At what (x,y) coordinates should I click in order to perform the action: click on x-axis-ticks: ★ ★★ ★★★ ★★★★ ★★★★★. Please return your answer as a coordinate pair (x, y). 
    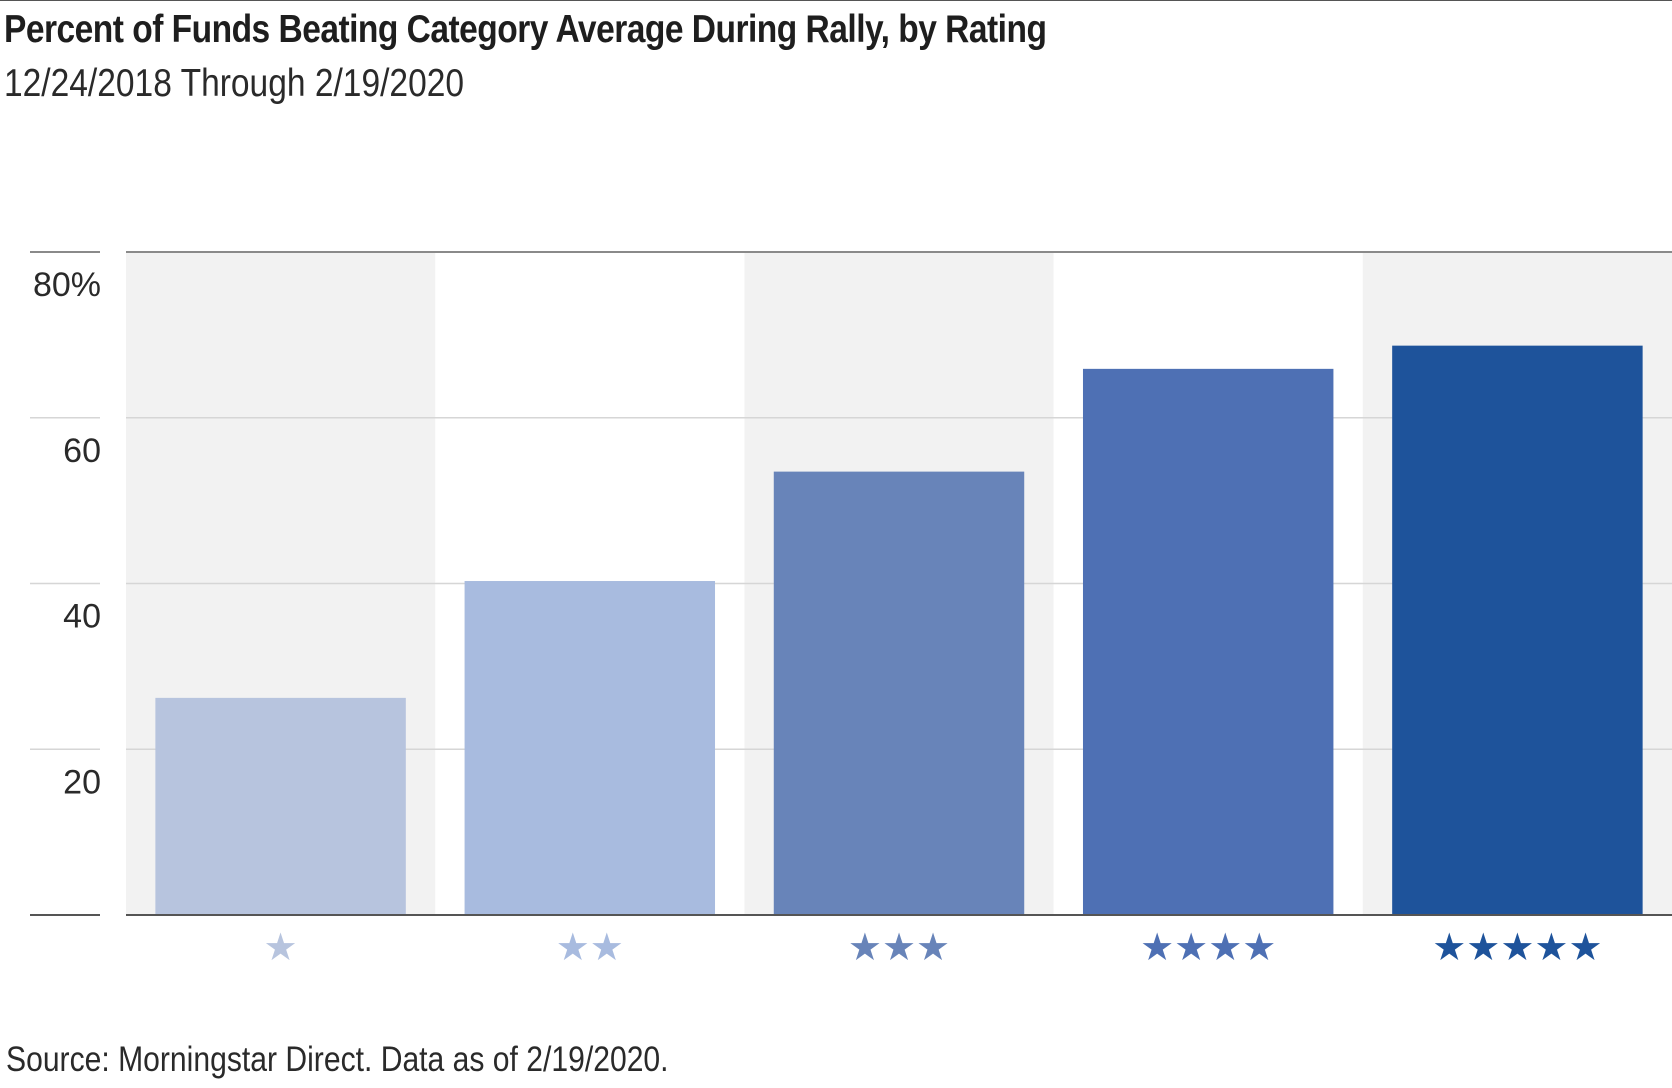
    Looking at the image, I should click on (933, 947).